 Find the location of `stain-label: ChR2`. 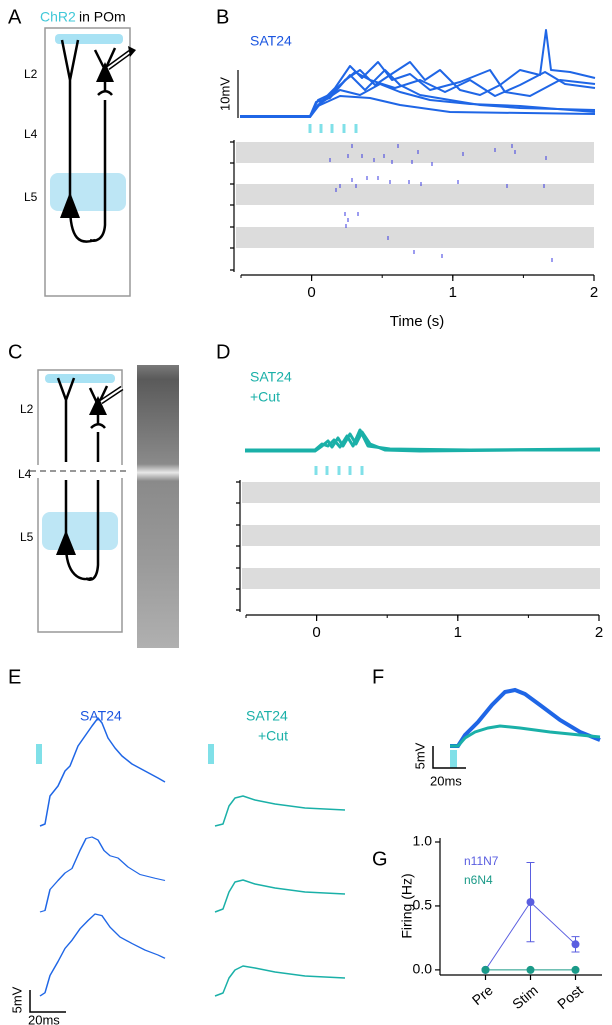

stain-label: ChR2 is located at coordinates (58, 17).